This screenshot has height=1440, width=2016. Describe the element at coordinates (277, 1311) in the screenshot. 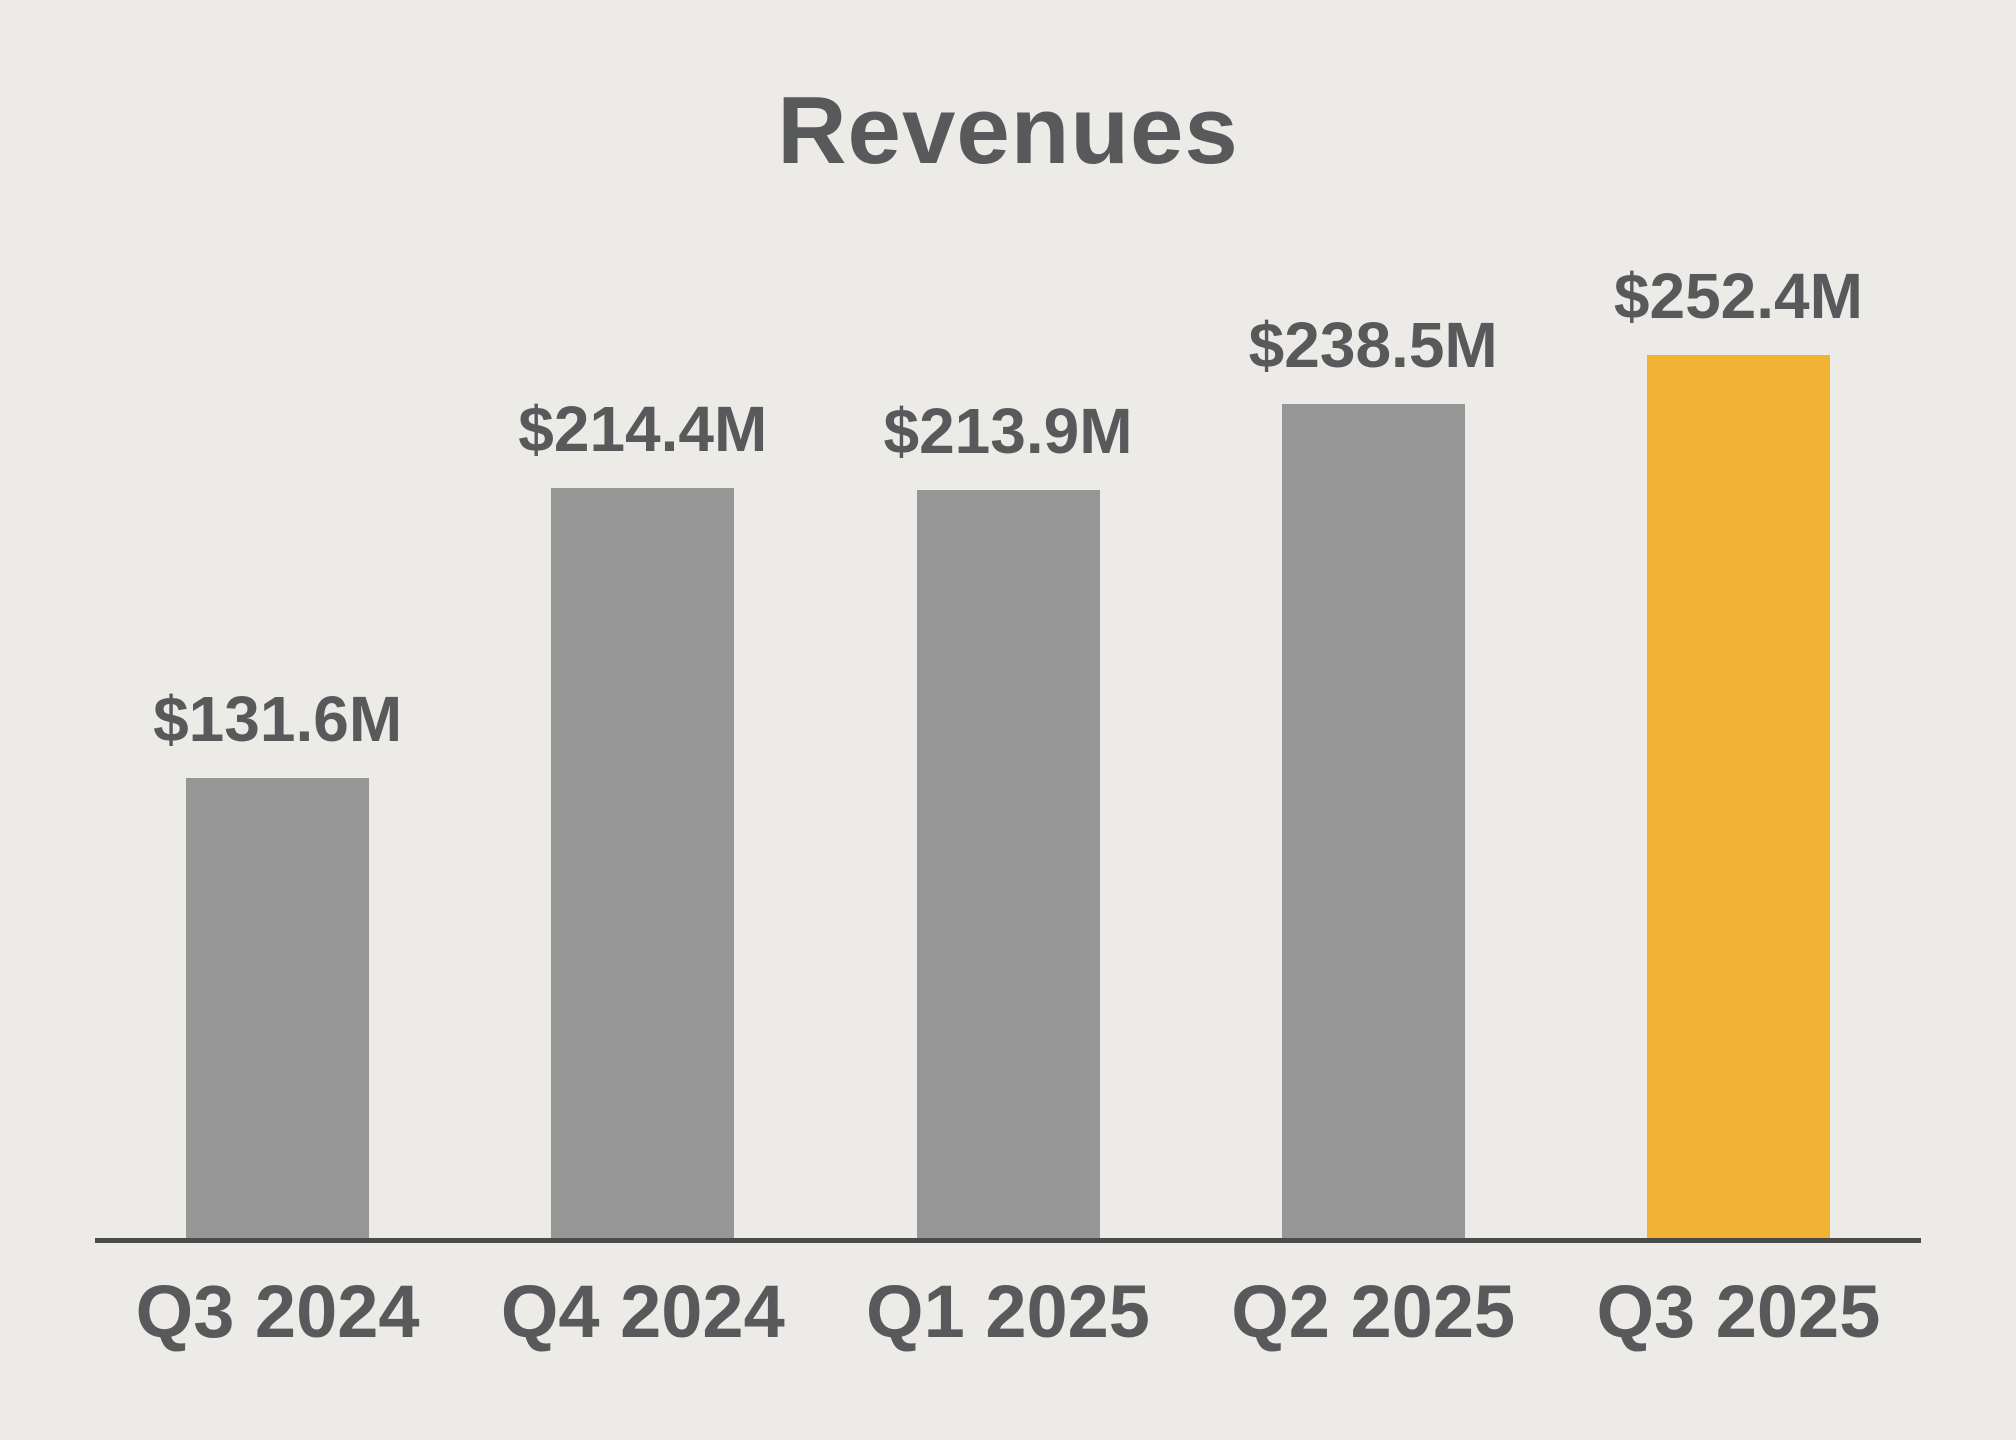

I see `x-axis-label-q3-2024: Q3 2024` at that location.